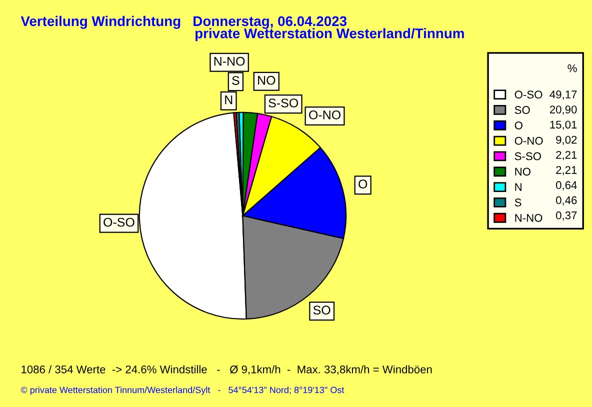 Image resolution: width=592 pixels, height=407 pixels. Describe the element at coordinates (229, 61) in the screenshot. I see `category-label: N-NO` at that location.